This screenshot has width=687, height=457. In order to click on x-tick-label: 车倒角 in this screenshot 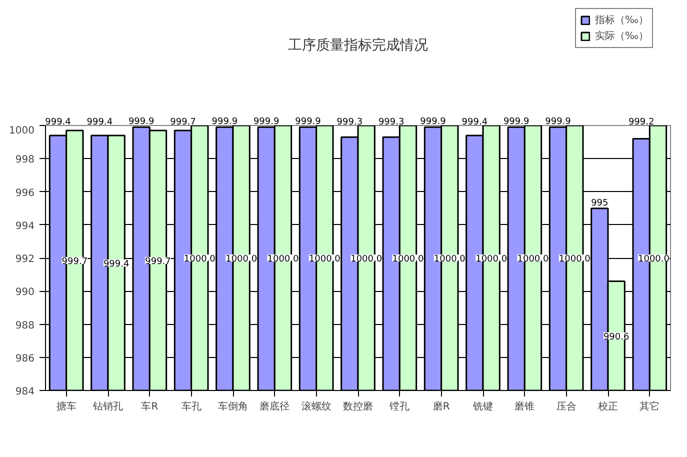, I will do `click(233, 406)`.